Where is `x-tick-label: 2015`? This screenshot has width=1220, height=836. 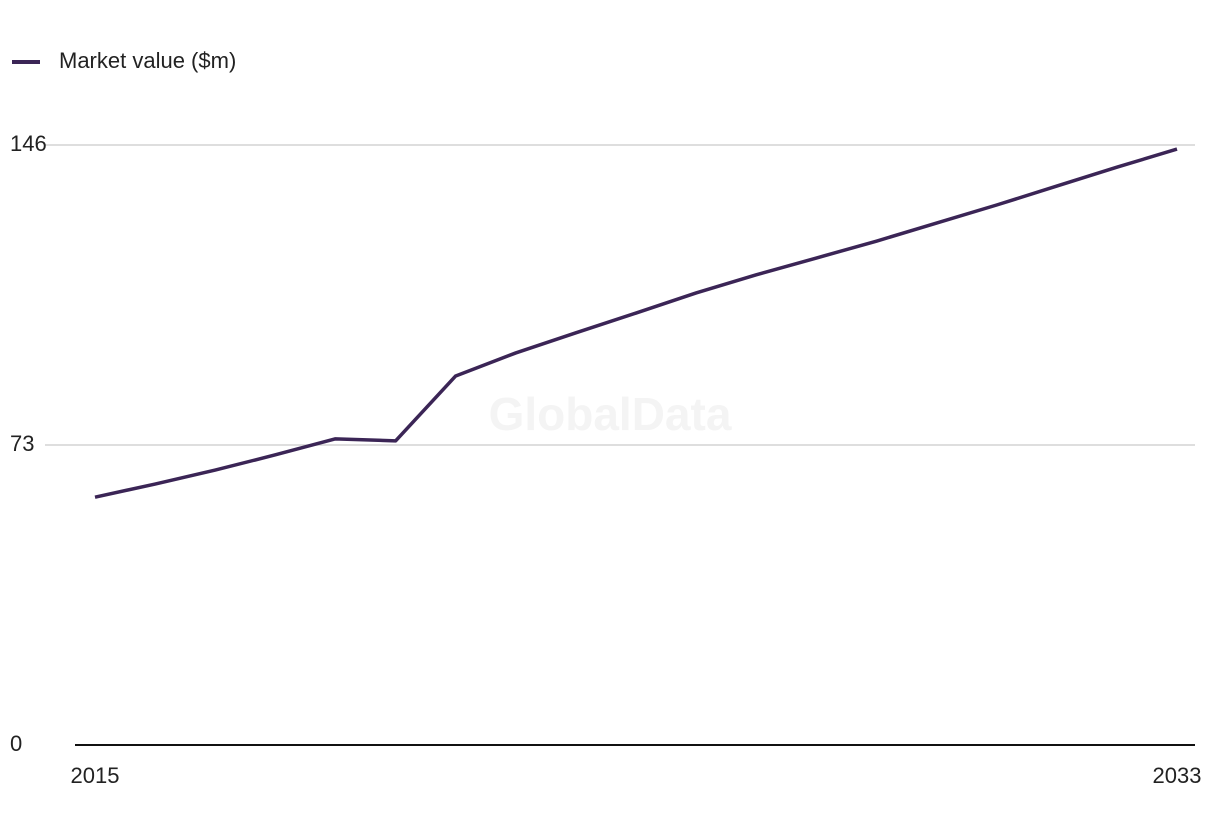 x-tick-label: 2015 is located at coordinates (95, 775).